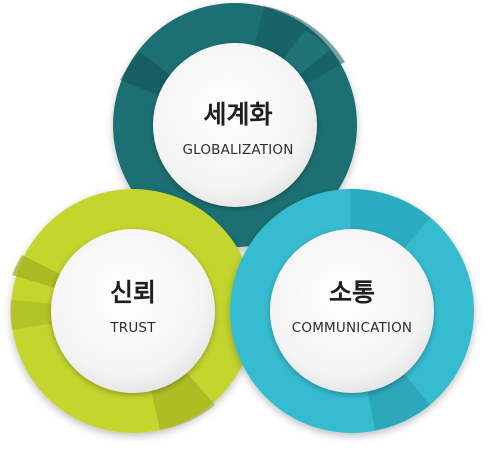 The height and width of the screenshot is (468, 500). What do you see at coordinates (238, 150) in the screenshot?
I see `globalization-subtitle: GLOBALIZATION` at bounding box center [238, 150].